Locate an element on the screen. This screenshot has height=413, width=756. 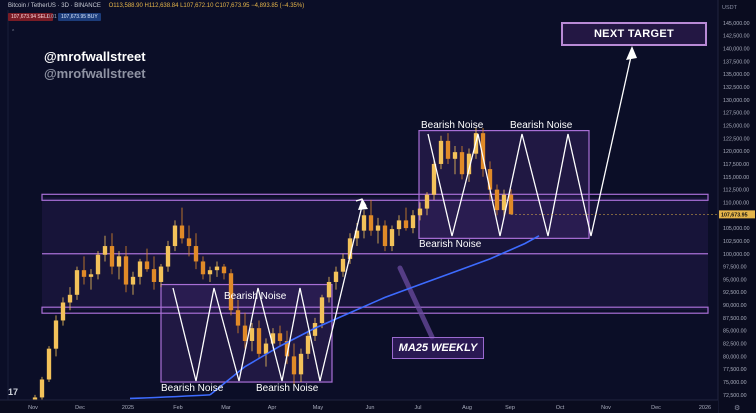
resistance-level-line is located at coordinates (375, 197).